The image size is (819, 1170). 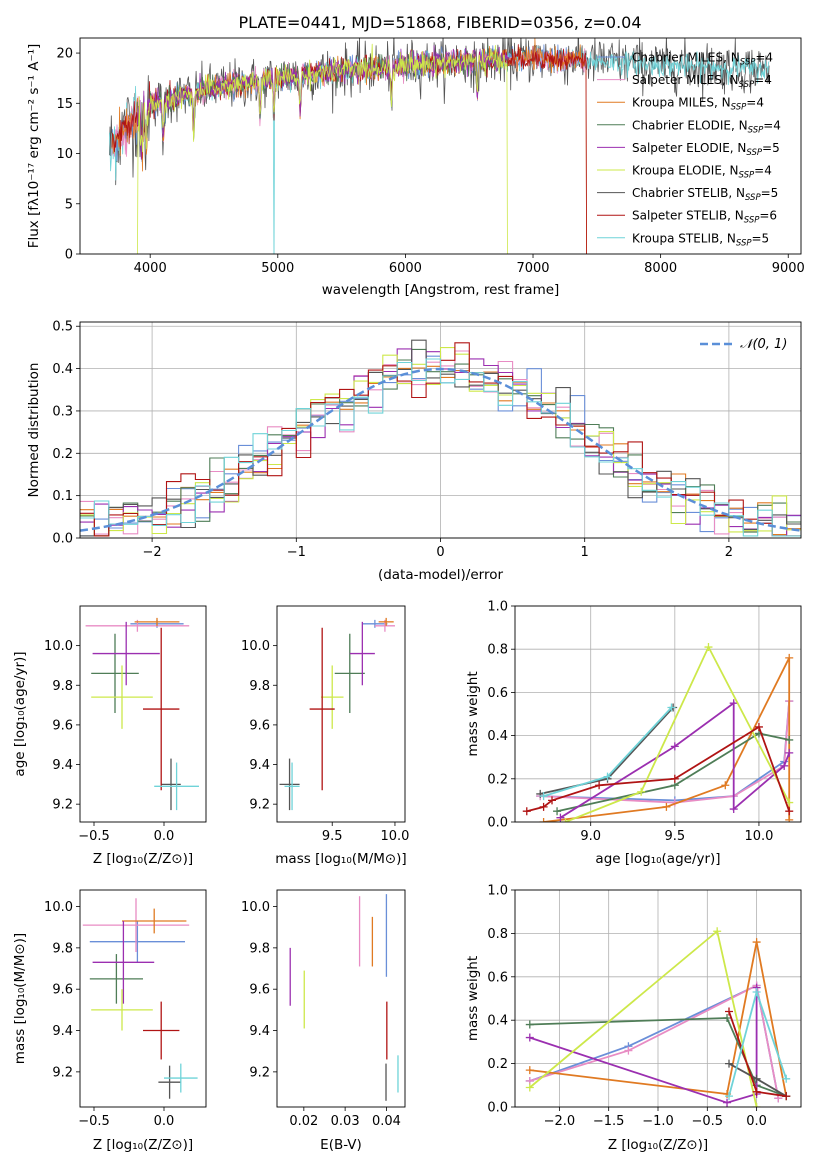 What do you see at coordinates (698, 104) in the screenshot?
I see `legend-label-kroupa-miles: Kroupa MILES, NSSP=4` at bounding box center [698, 104].